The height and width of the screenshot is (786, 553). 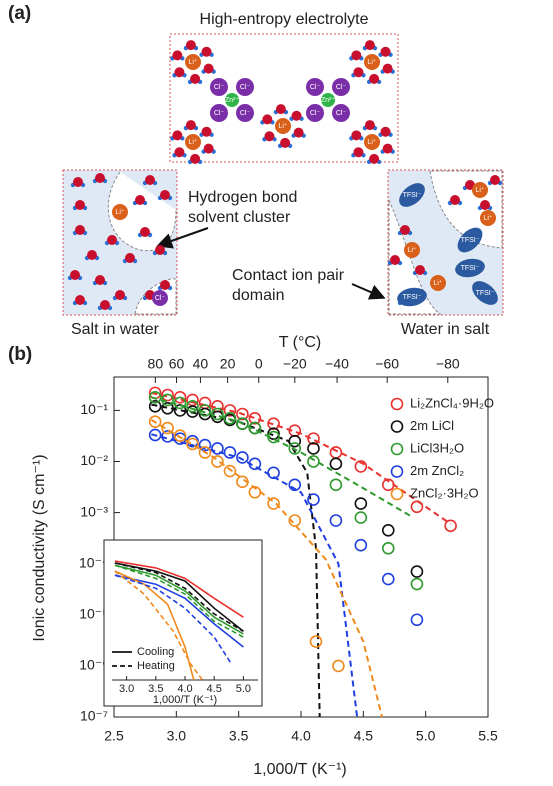 What do you see at coordinates (185, 700) in the screenshot?
I see `inset-x-title: 1,000/T (K⁻¹)` at bounding box center [185, 700].